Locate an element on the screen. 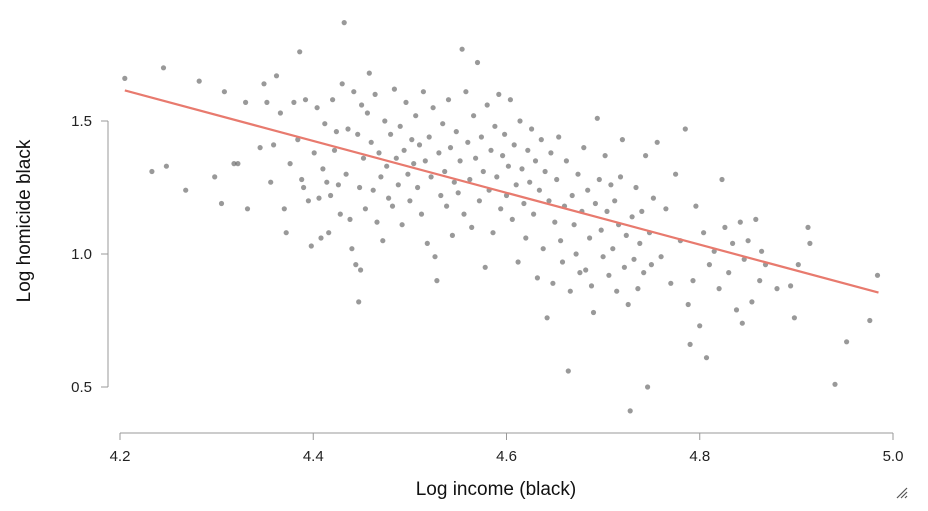 Image resolution: width=928 pixels, height=511 pixels. resize-grip-icon is located at coordinates (901, 492).